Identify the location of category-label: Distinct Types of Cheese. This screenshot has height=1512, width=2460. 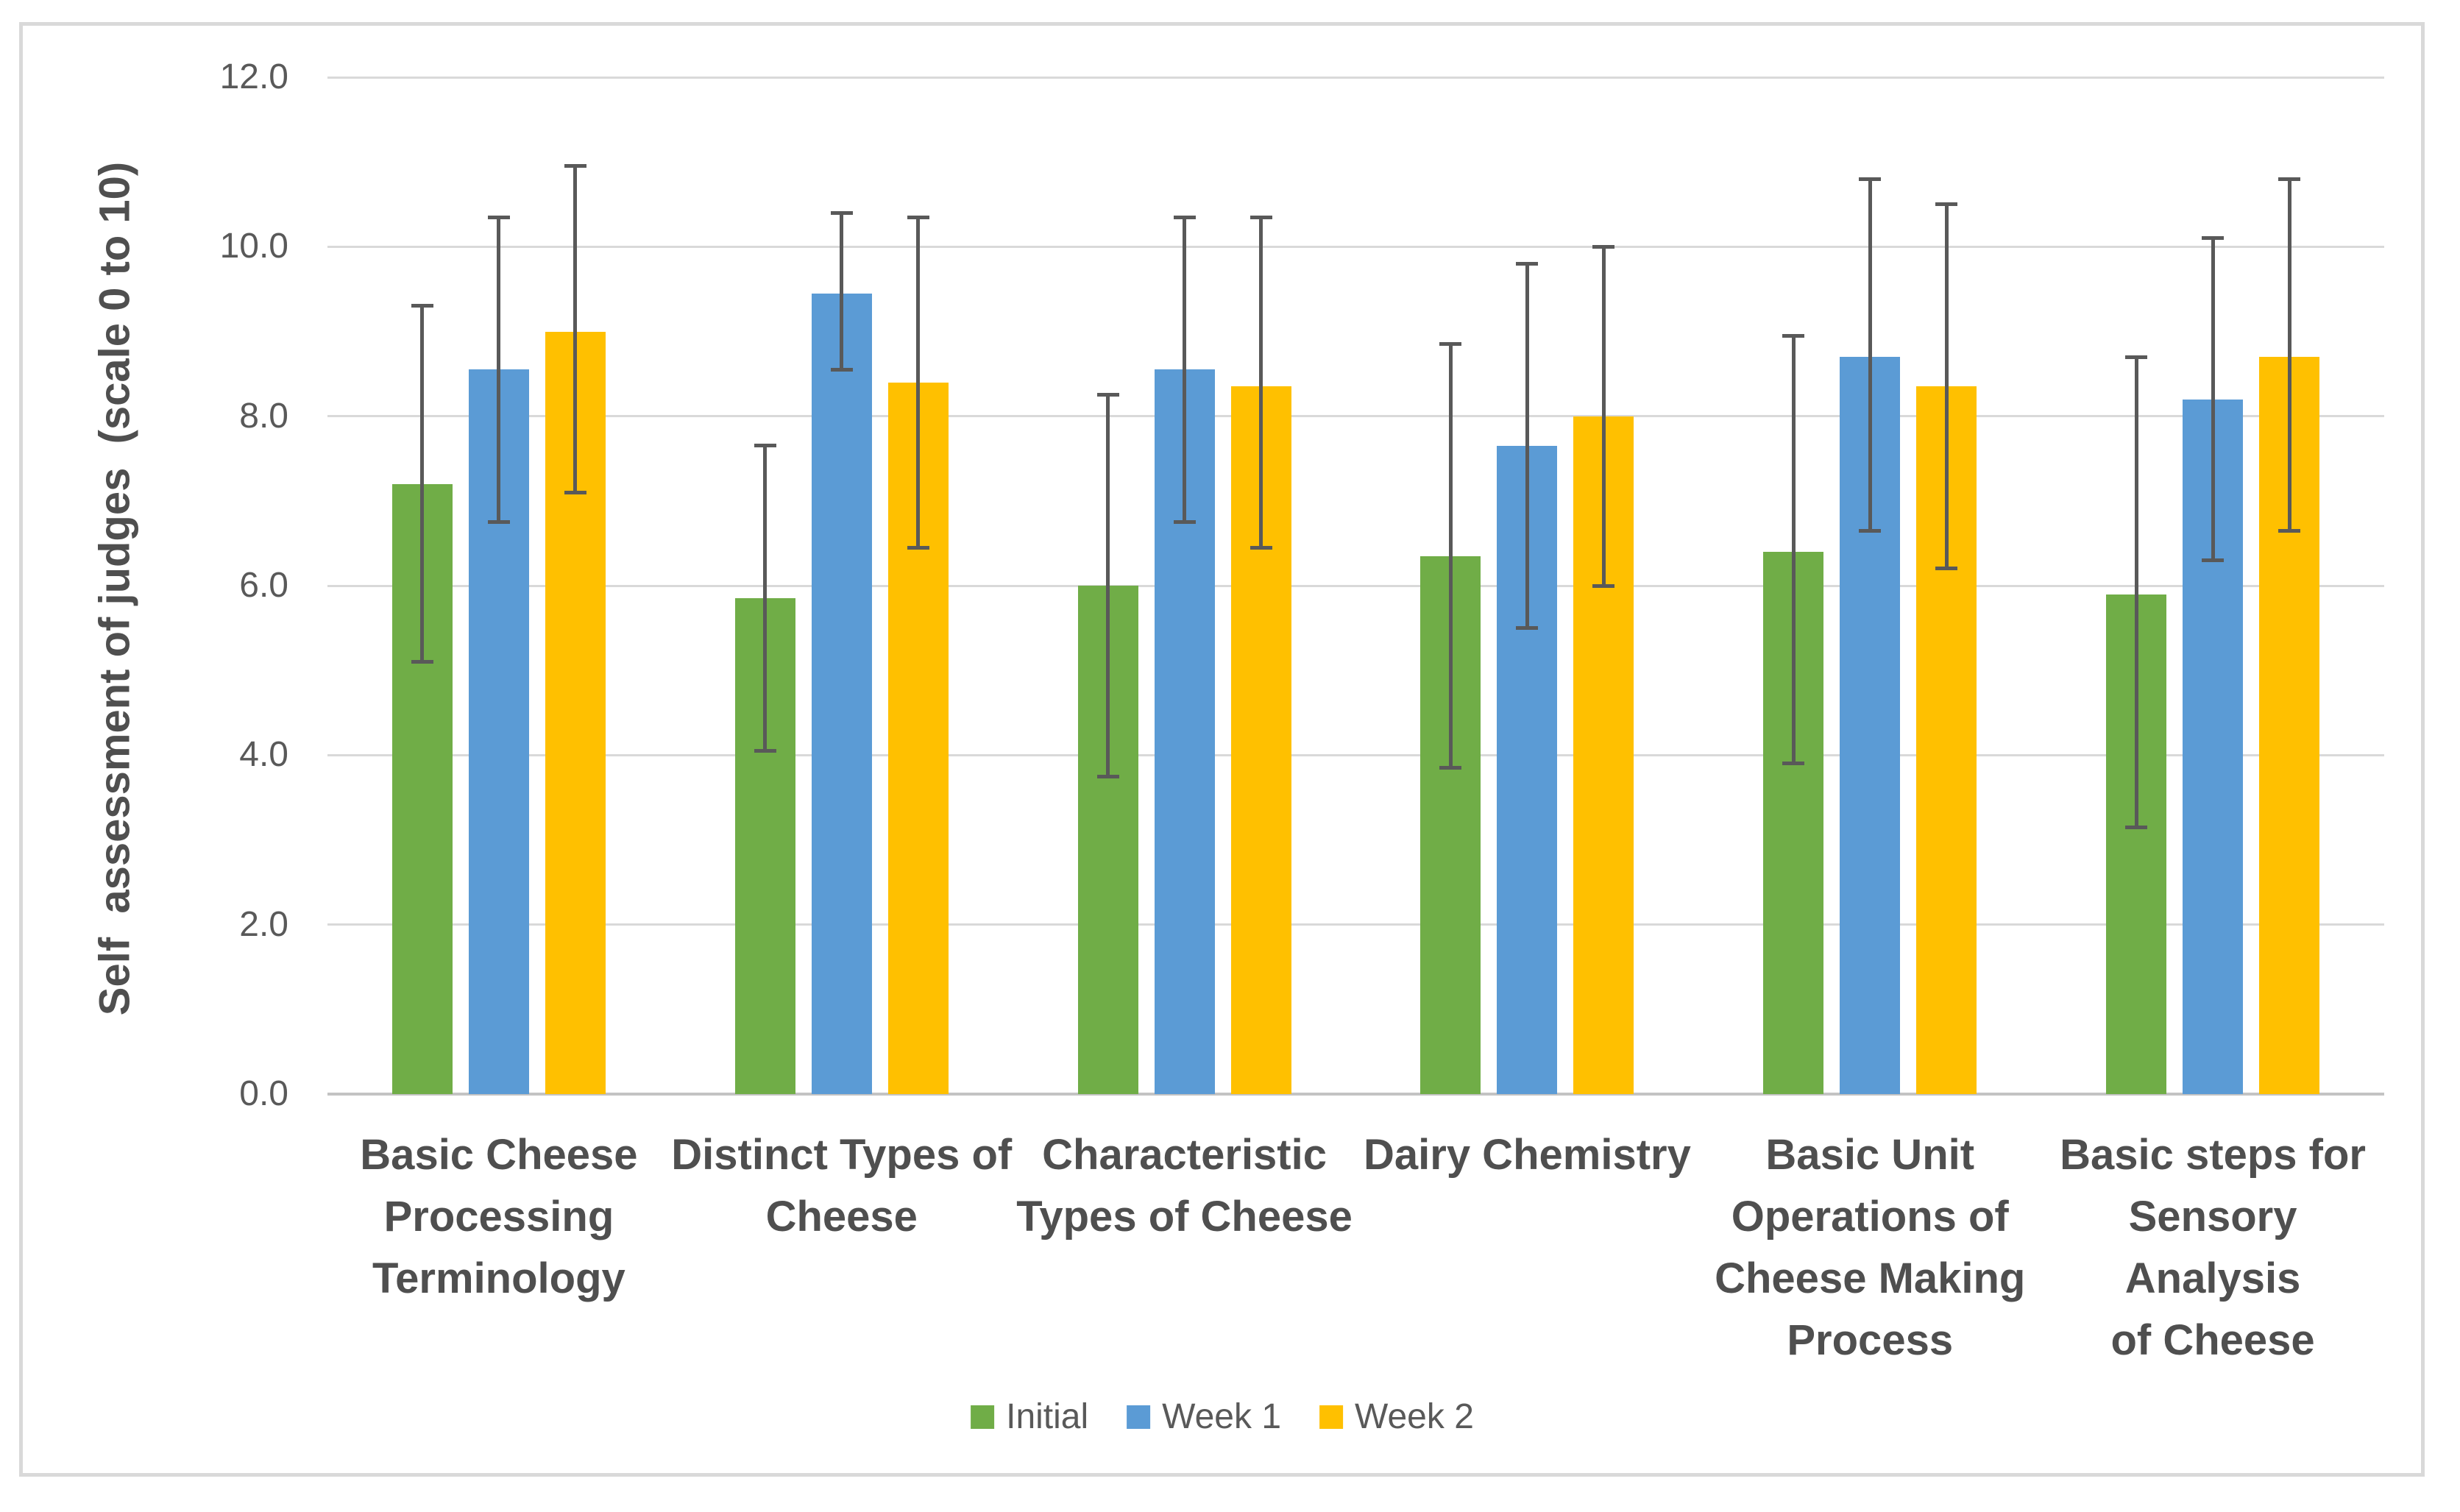
(842, 1186).